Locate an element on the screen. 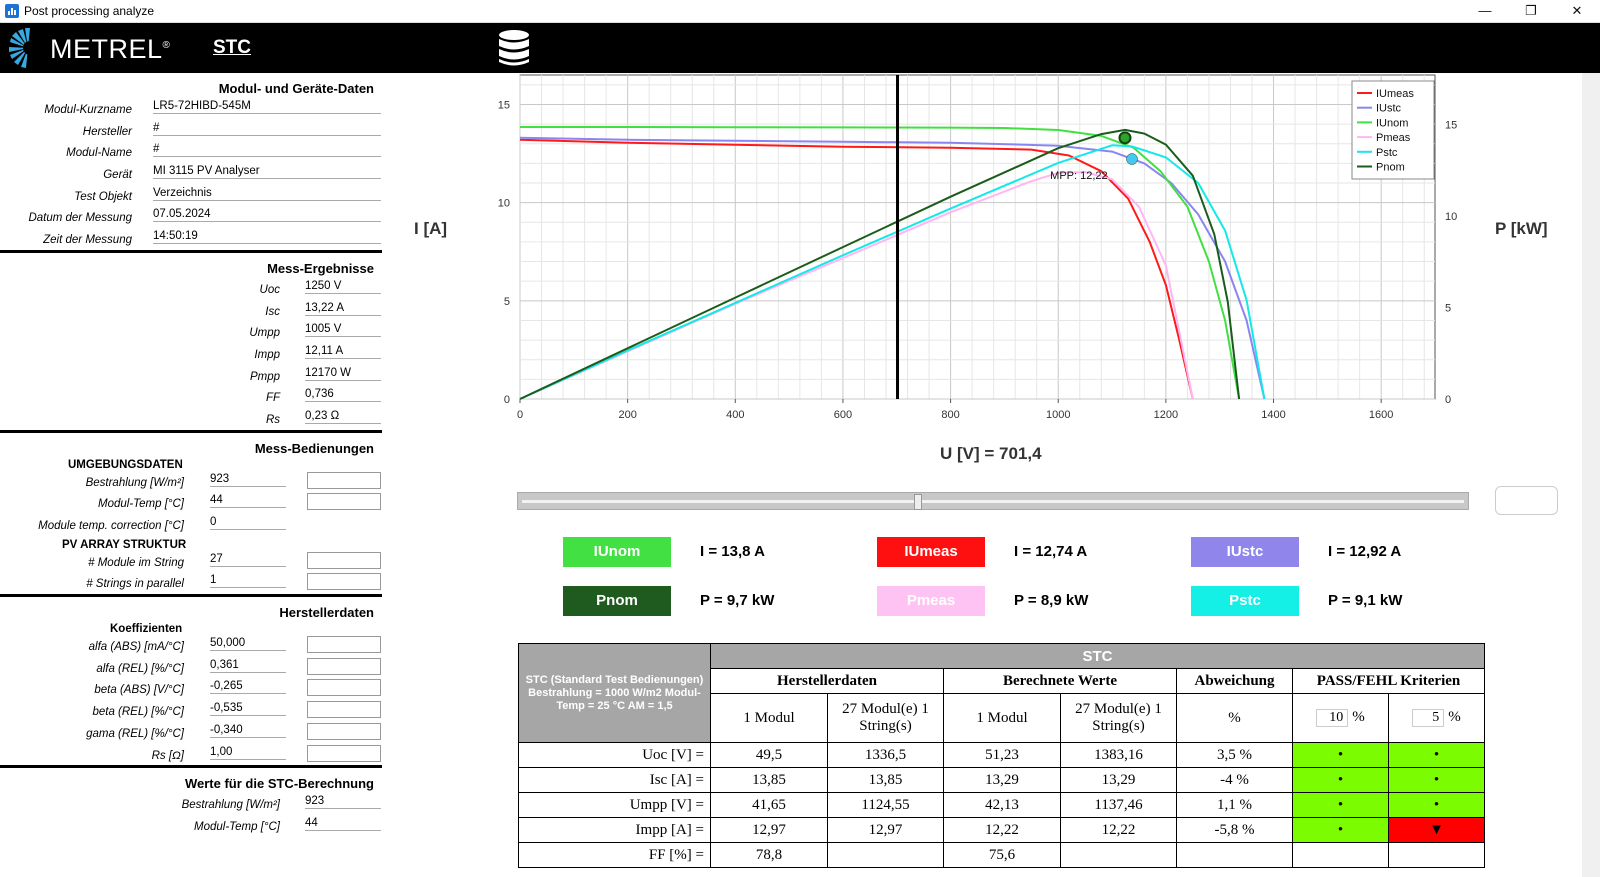 Image resolution: width=1600 pixels, height=877 pixels. minimize-button: — is located at coordinates (1485, 10).